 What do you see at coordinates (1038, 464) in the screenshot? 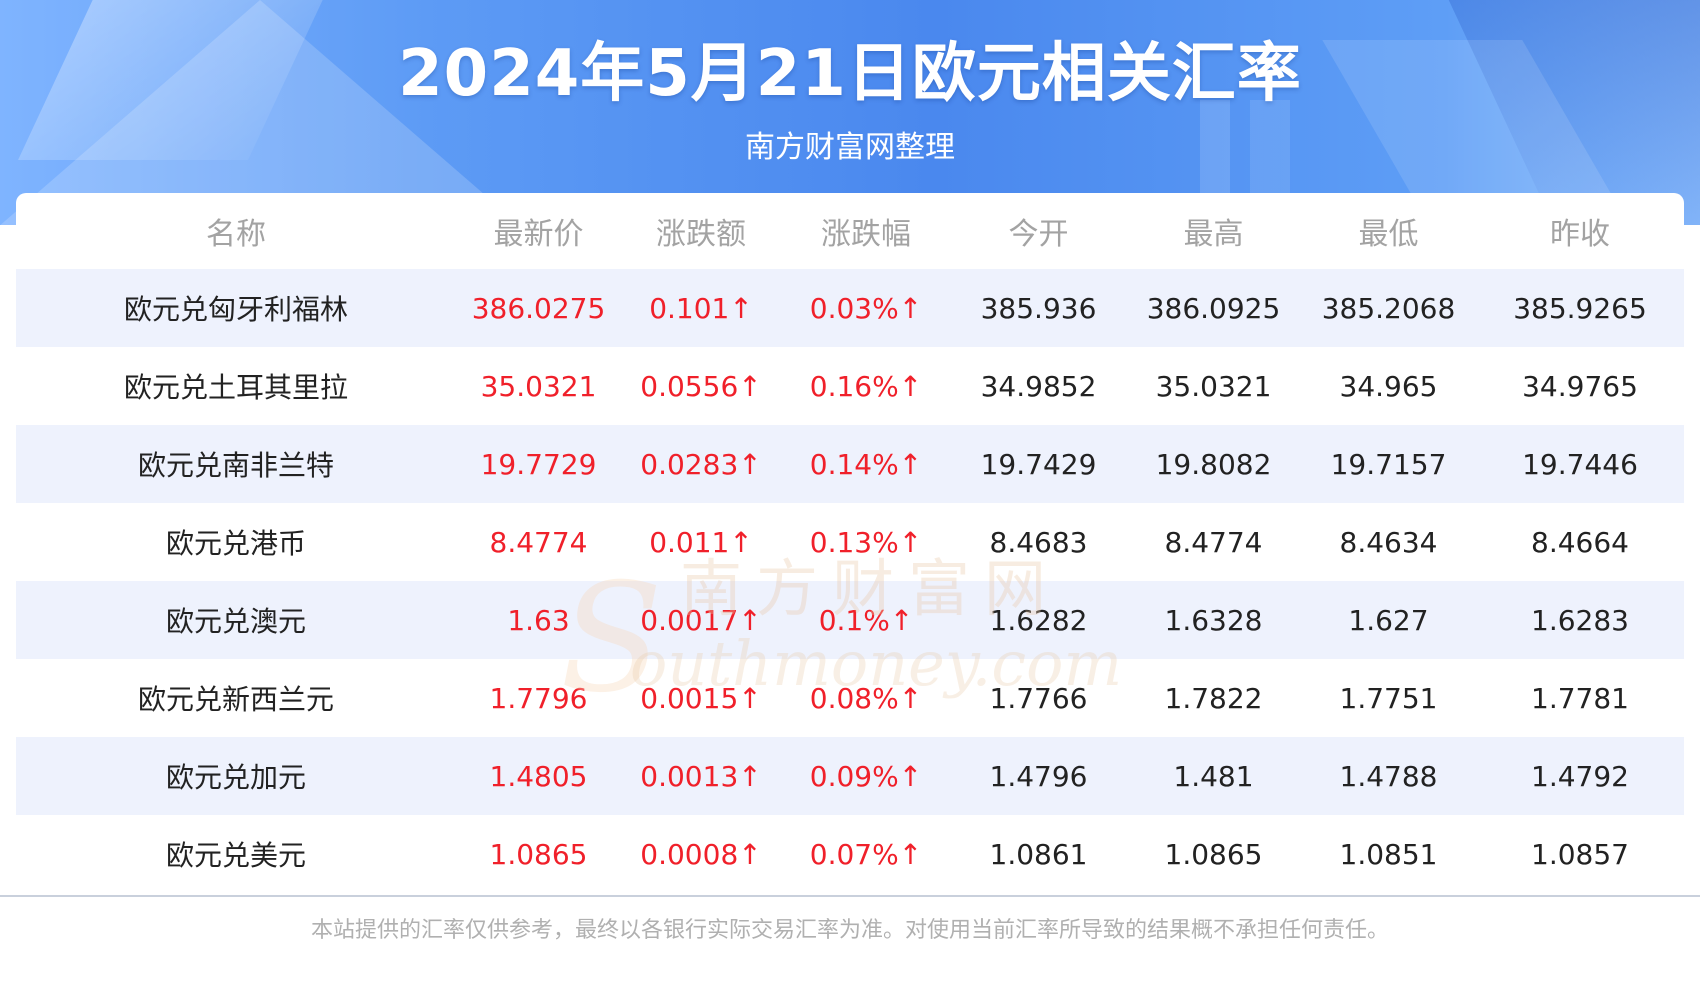
I see `open-price: 19.7429` at bounding box center [1038, 464].